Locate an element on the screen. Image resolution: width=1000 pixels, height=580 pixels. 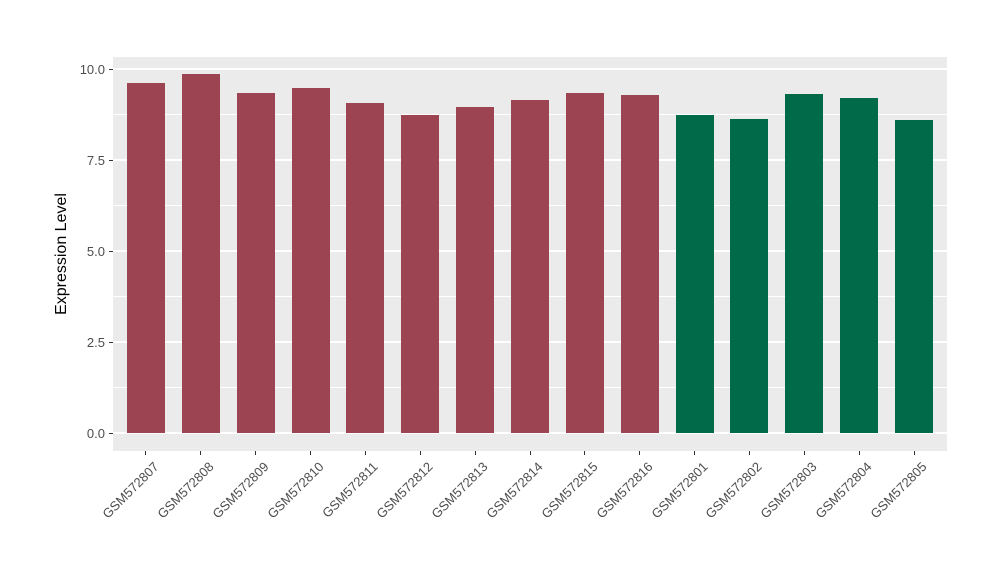
bar-GSM572816 is located at coordinates (639, 264).